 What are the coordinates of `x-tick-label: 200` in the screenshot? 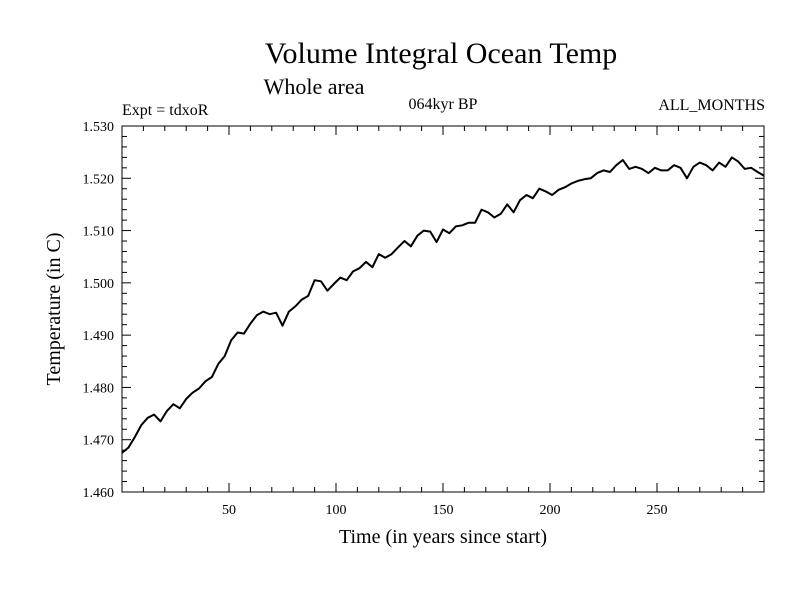 It's located at (550, 510).